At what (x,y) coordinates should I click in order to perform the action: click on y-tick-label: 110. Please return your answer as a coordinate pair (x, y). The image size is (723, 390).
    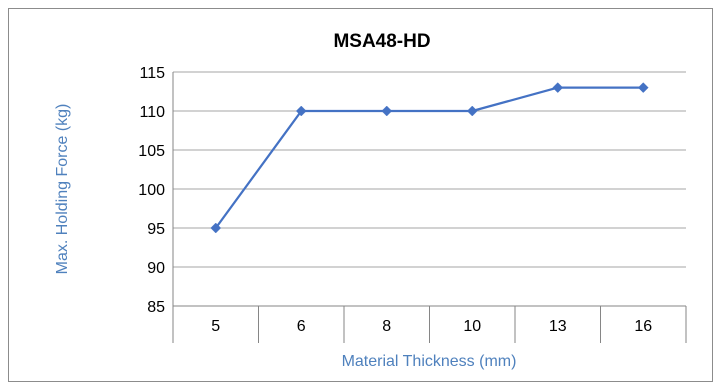
    Looking at the image, I should click on (152, 112).